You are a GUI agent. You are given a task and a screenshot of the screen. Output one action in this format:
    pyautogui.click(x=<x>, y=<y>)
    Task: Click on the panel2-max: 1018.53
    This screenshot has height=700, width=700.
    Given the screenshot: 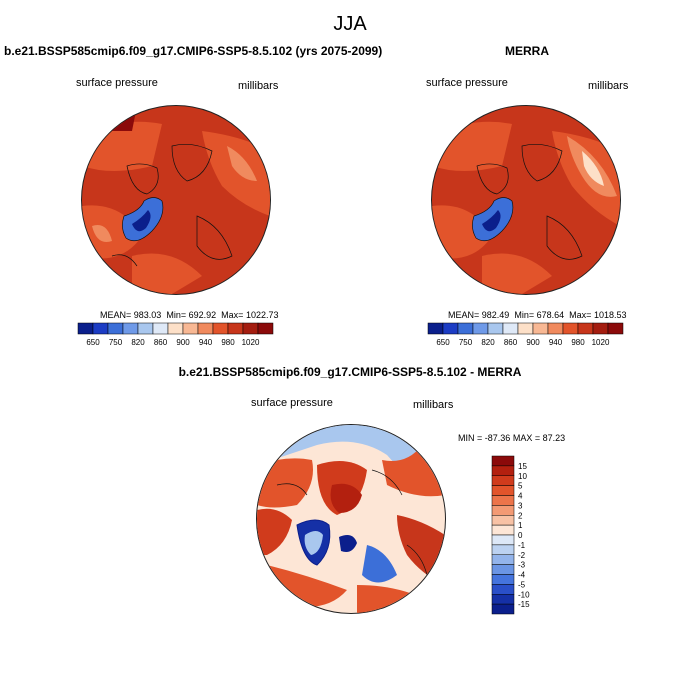 What is the action you would take?
    pyautogui.click(x=610, y=315)
    